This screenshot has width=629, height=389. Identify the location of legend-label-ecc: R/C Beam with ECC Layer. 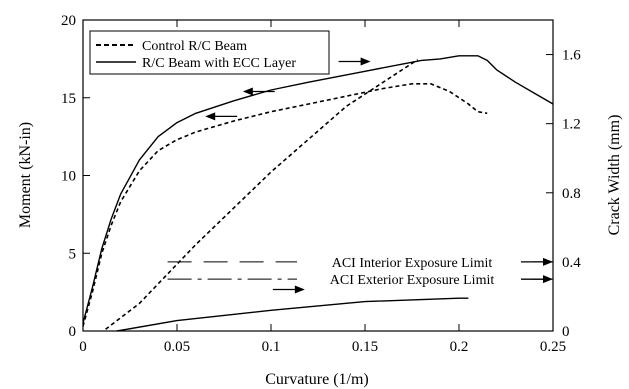
(219, 63).